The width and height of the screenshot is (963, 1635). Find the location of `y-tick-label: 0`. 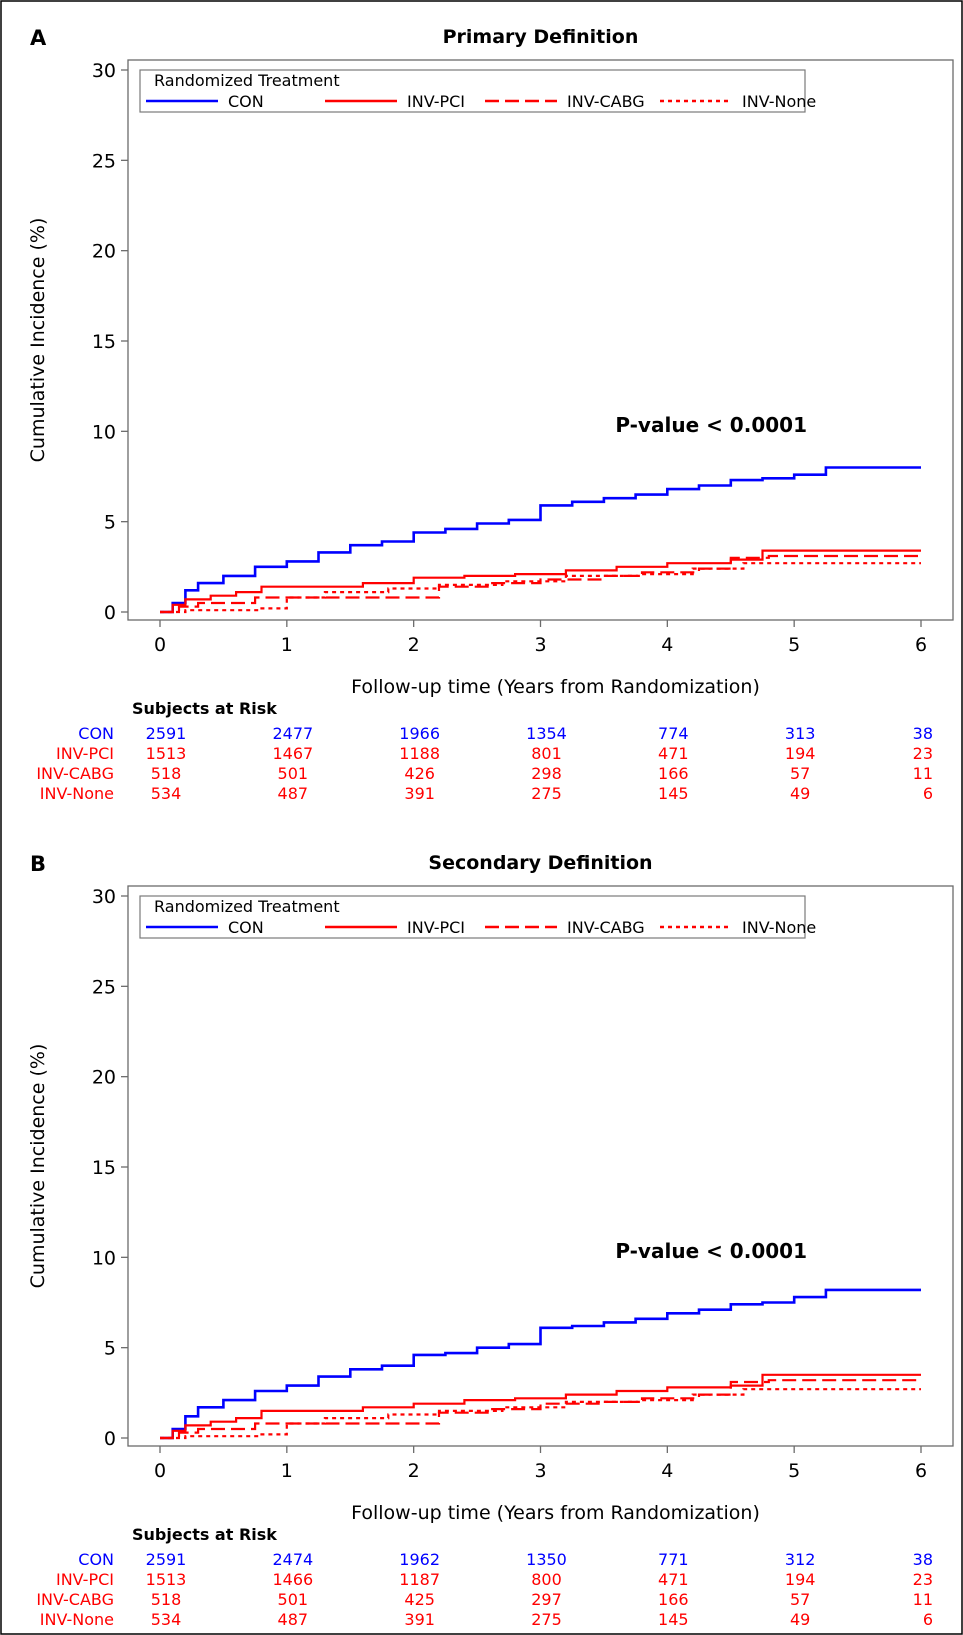

y-tick-label: 0 is located at coordinates (110, 1439).